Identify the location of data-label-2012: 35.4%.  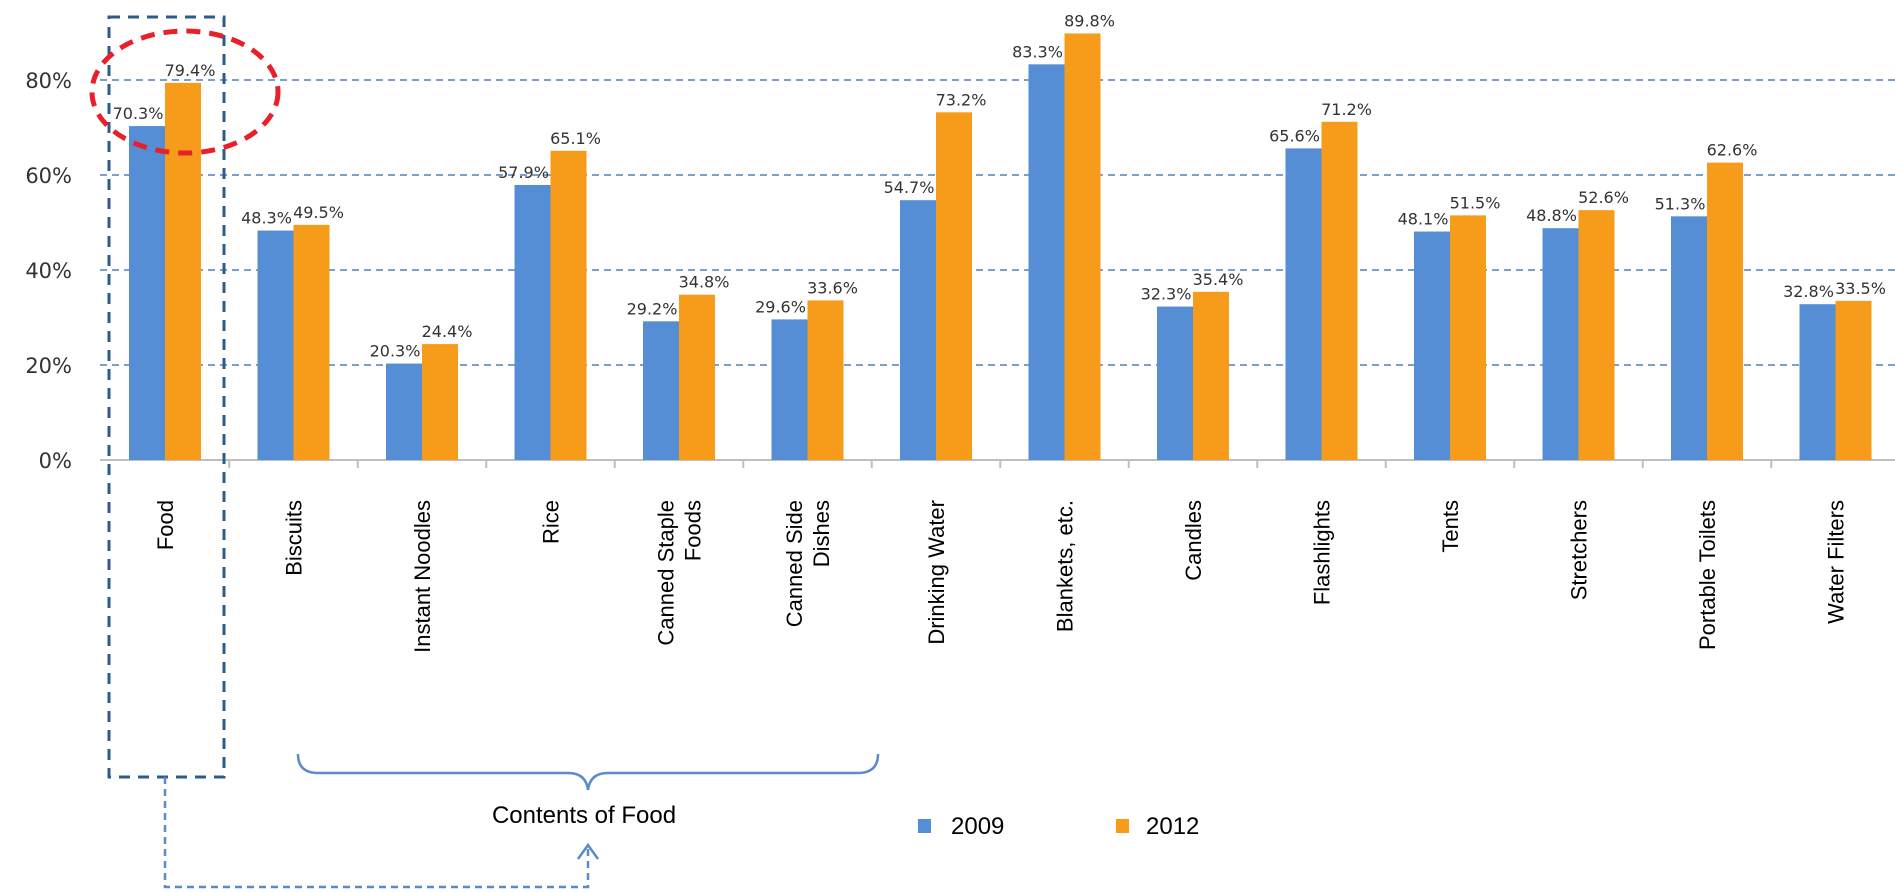
(1218, 279).